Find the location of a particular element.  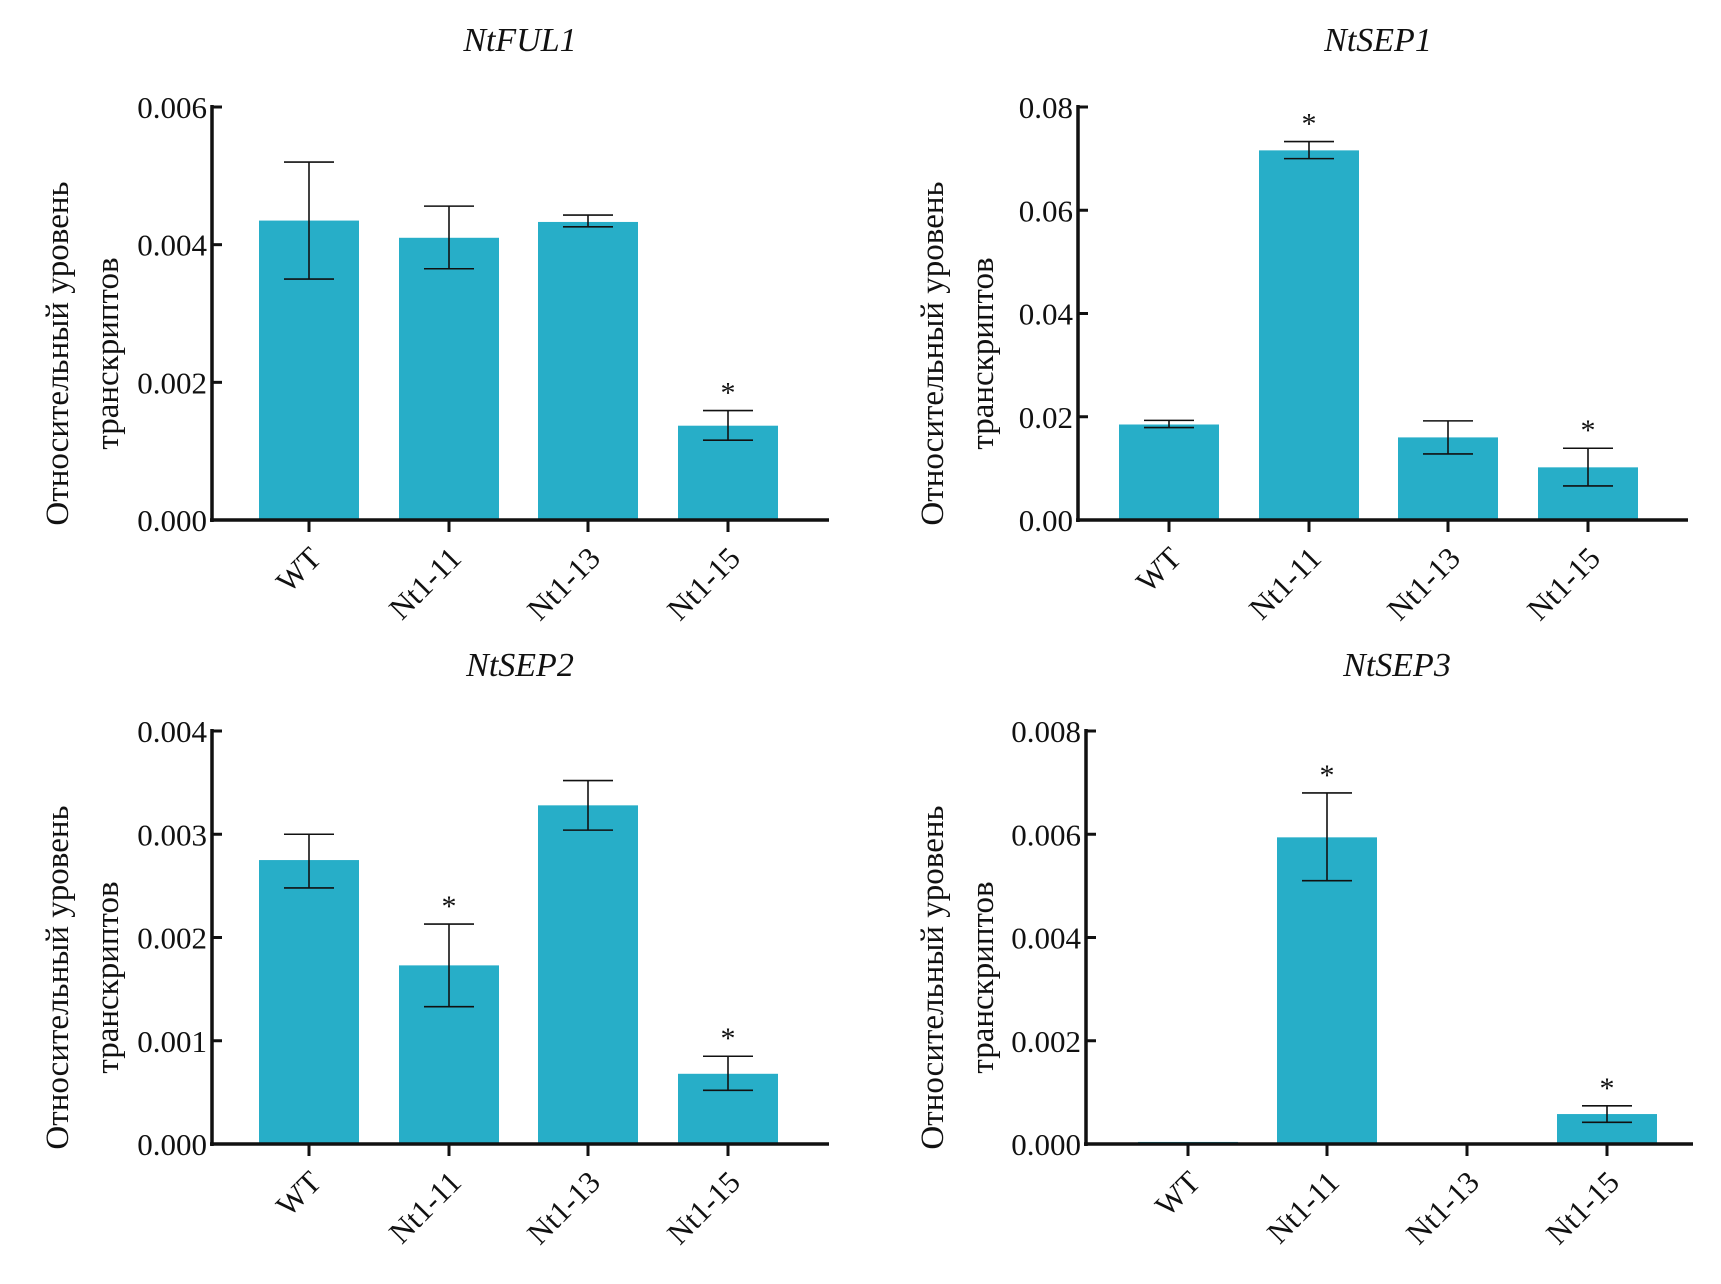

y-tick-label: 0.001 is located at coordinates (172, 1041).